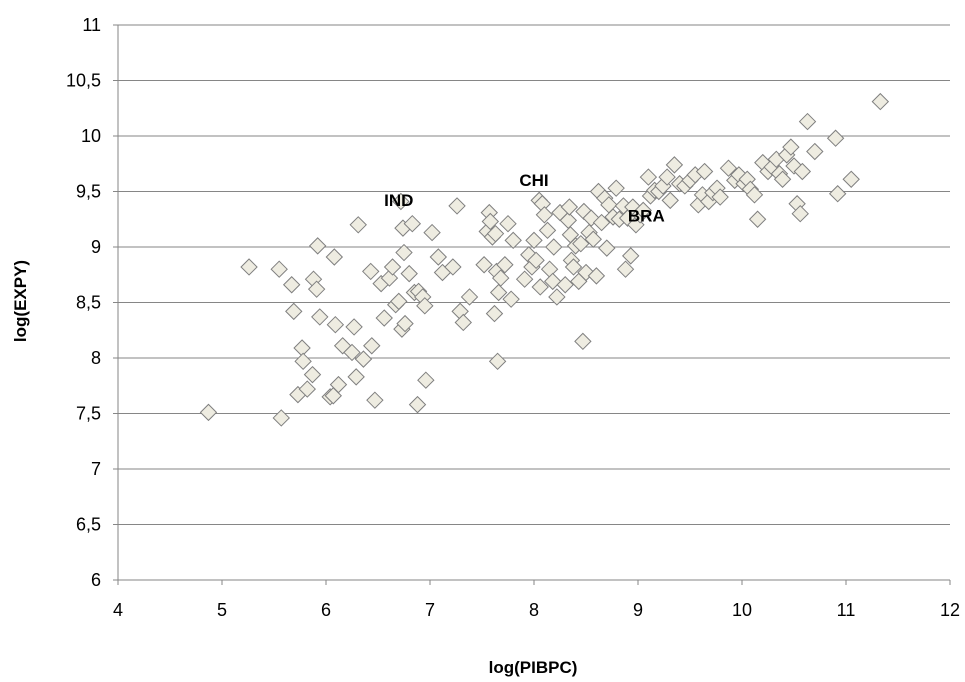  Describe the element at coordinates (96, 469) in the screenshot. I see `y-tick-label: 7` at that location.